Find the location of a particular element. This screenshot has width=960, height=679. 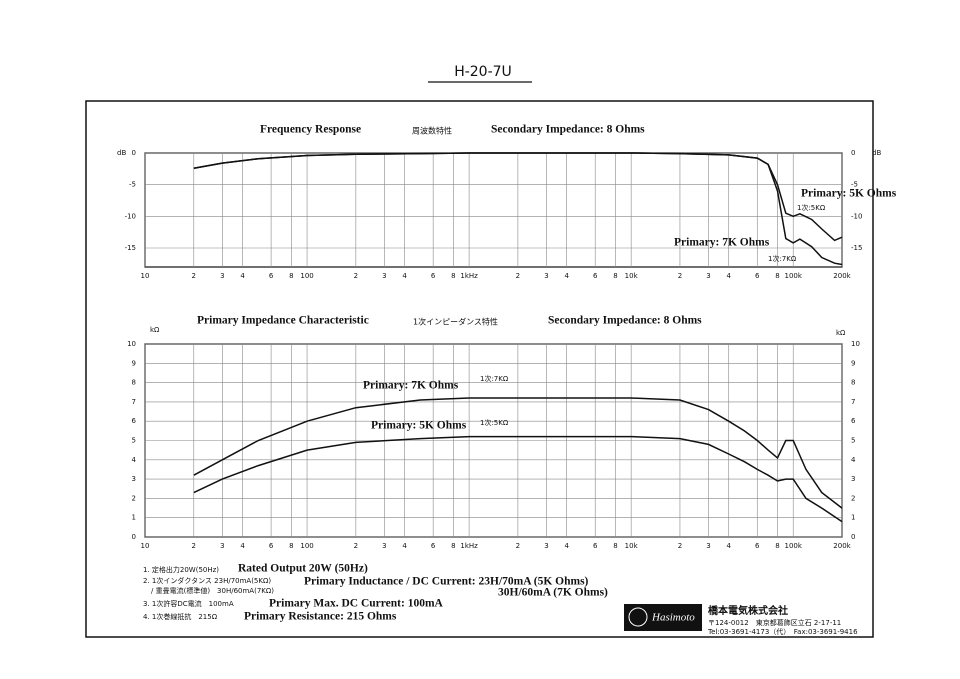

y-tick-label: 3 is located at coordinates (853, 479).